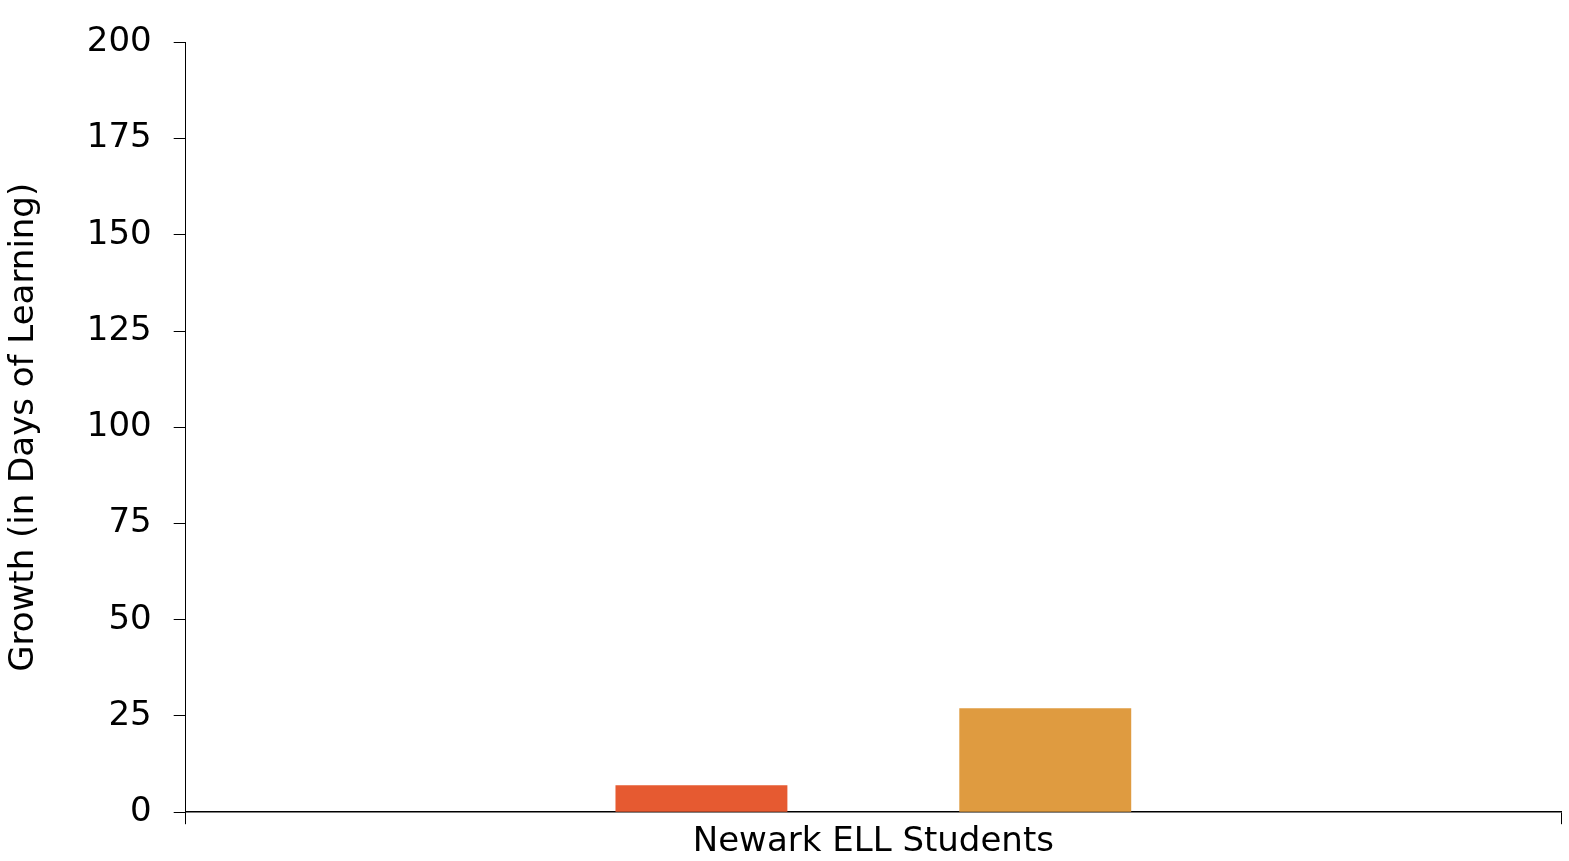 Image resolution: width=1569 pixels, height=861 pixels. I want to click on y-tick-label: 200, so click(119, 39).